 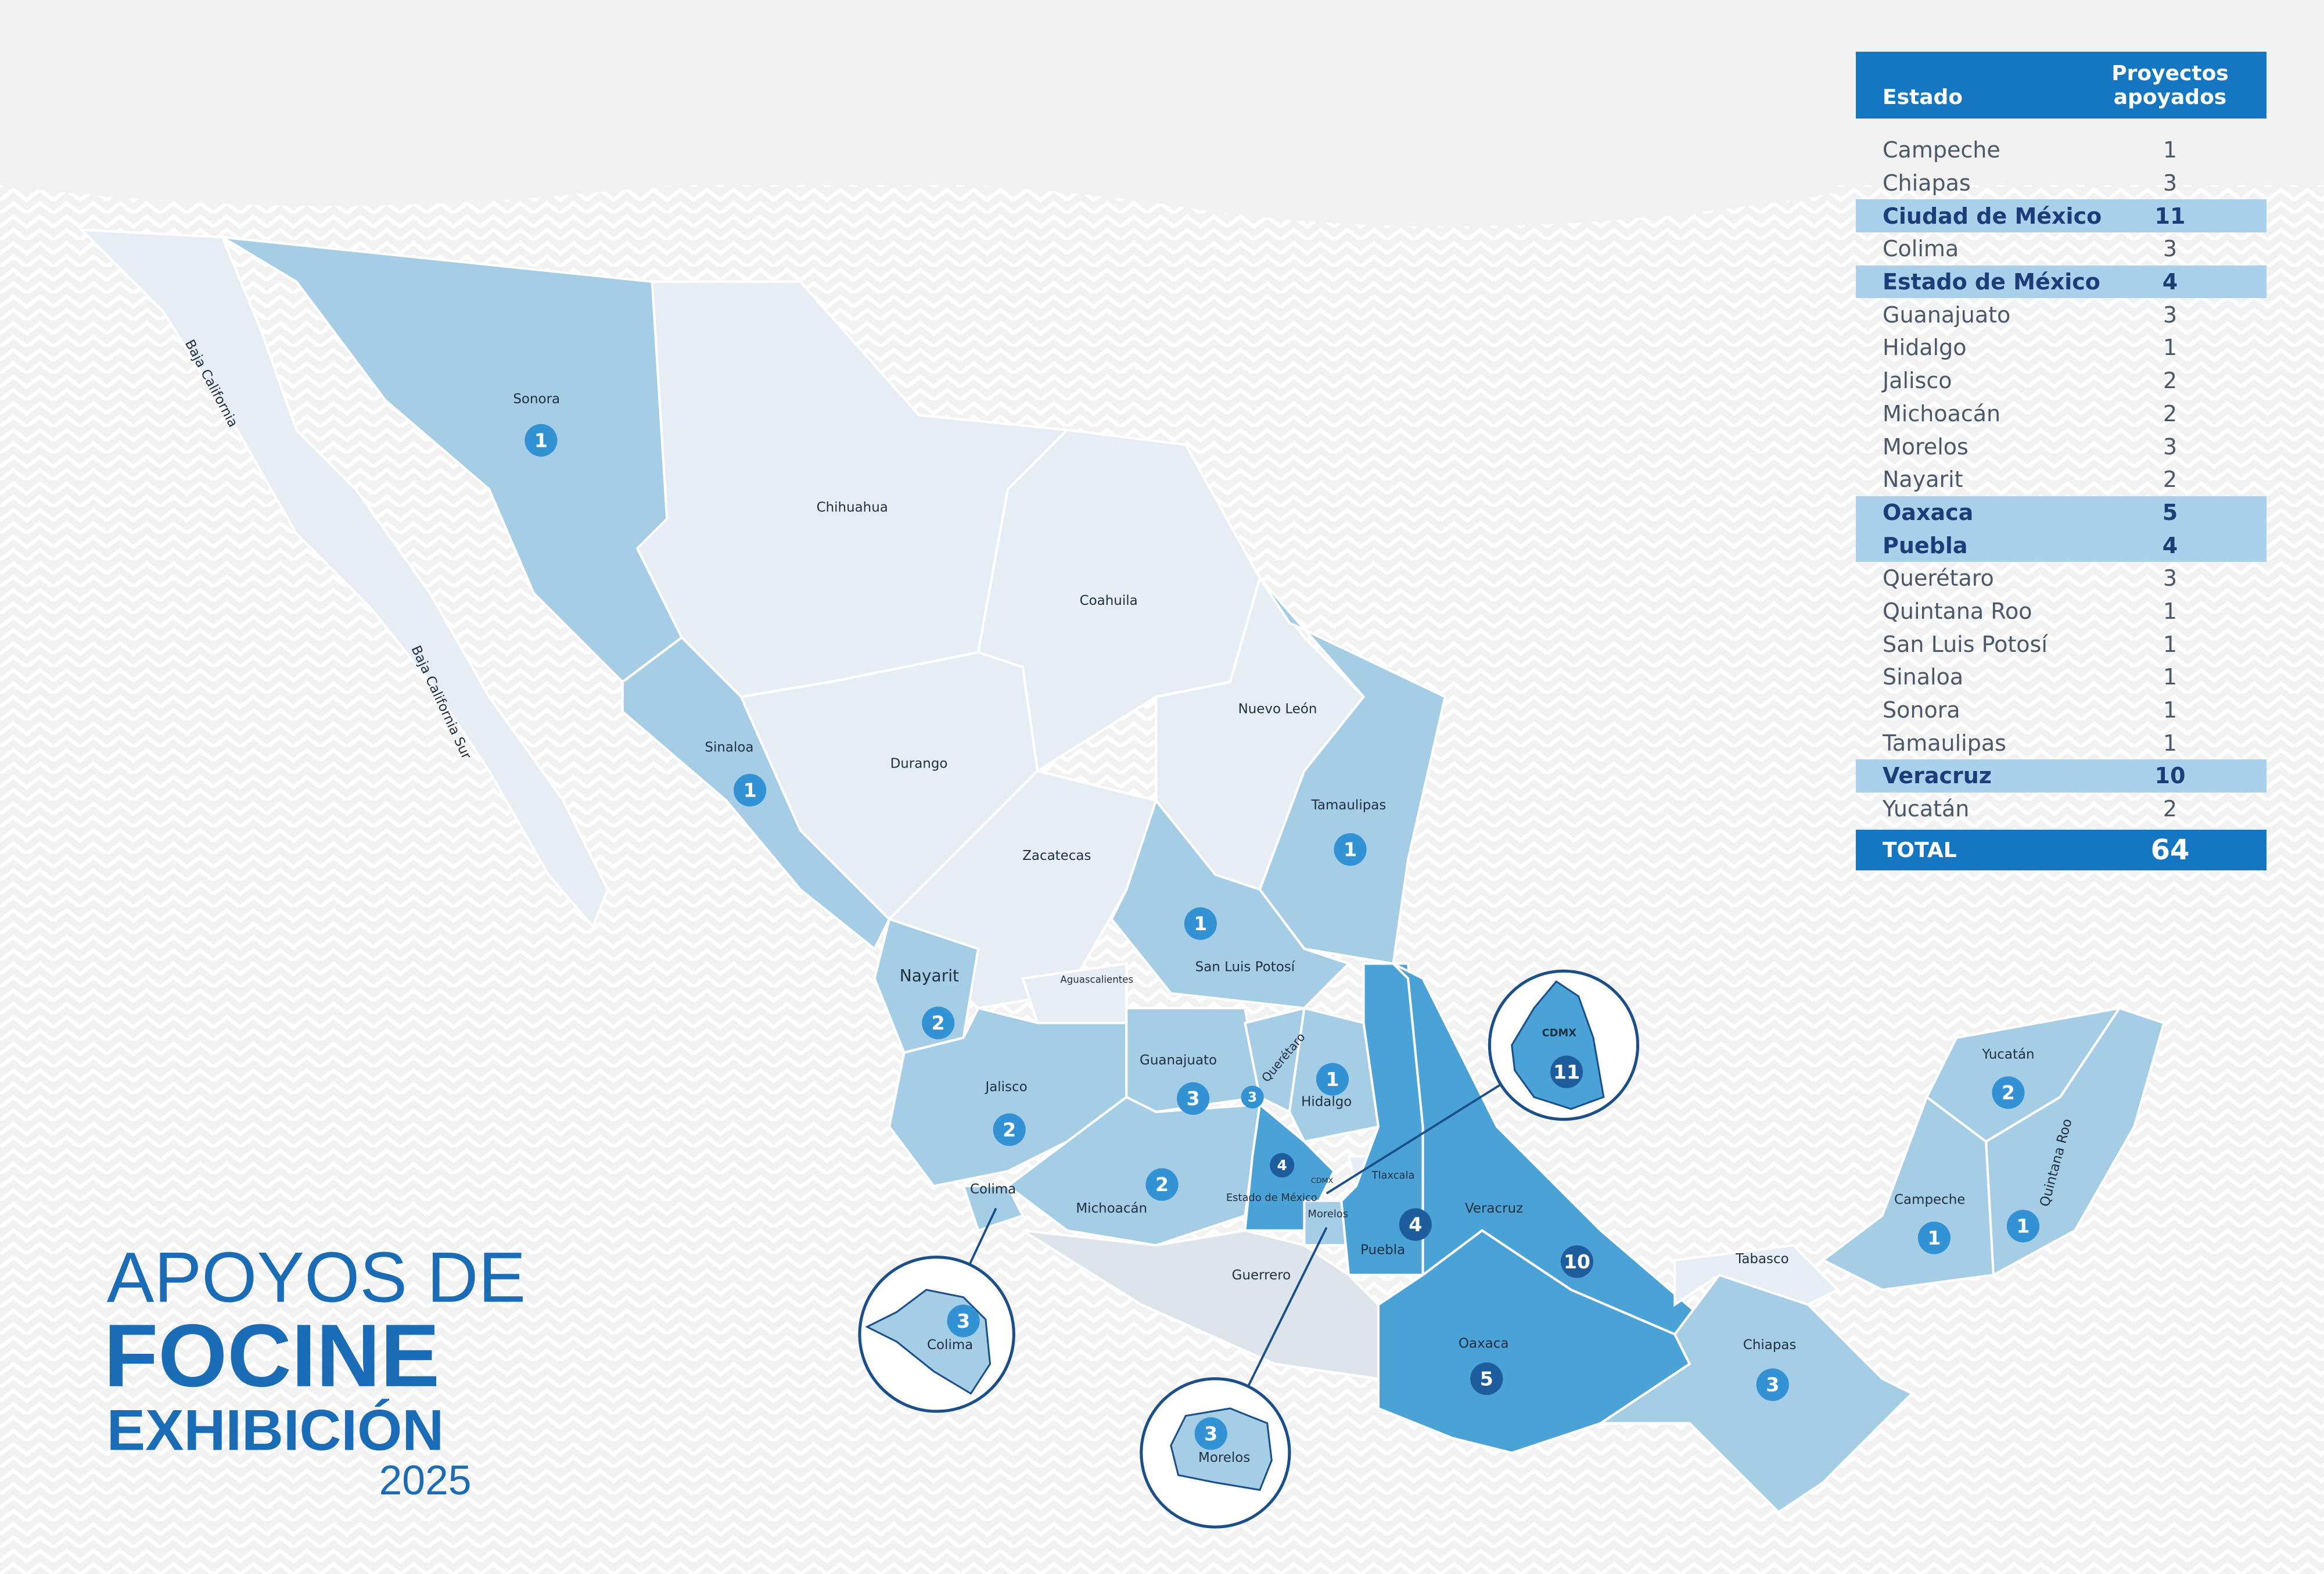 What do you see at coordinates (1923, 677) in the screenshot?
I see `state-cell: Sinaloa` at bounding box center [1923, 677].